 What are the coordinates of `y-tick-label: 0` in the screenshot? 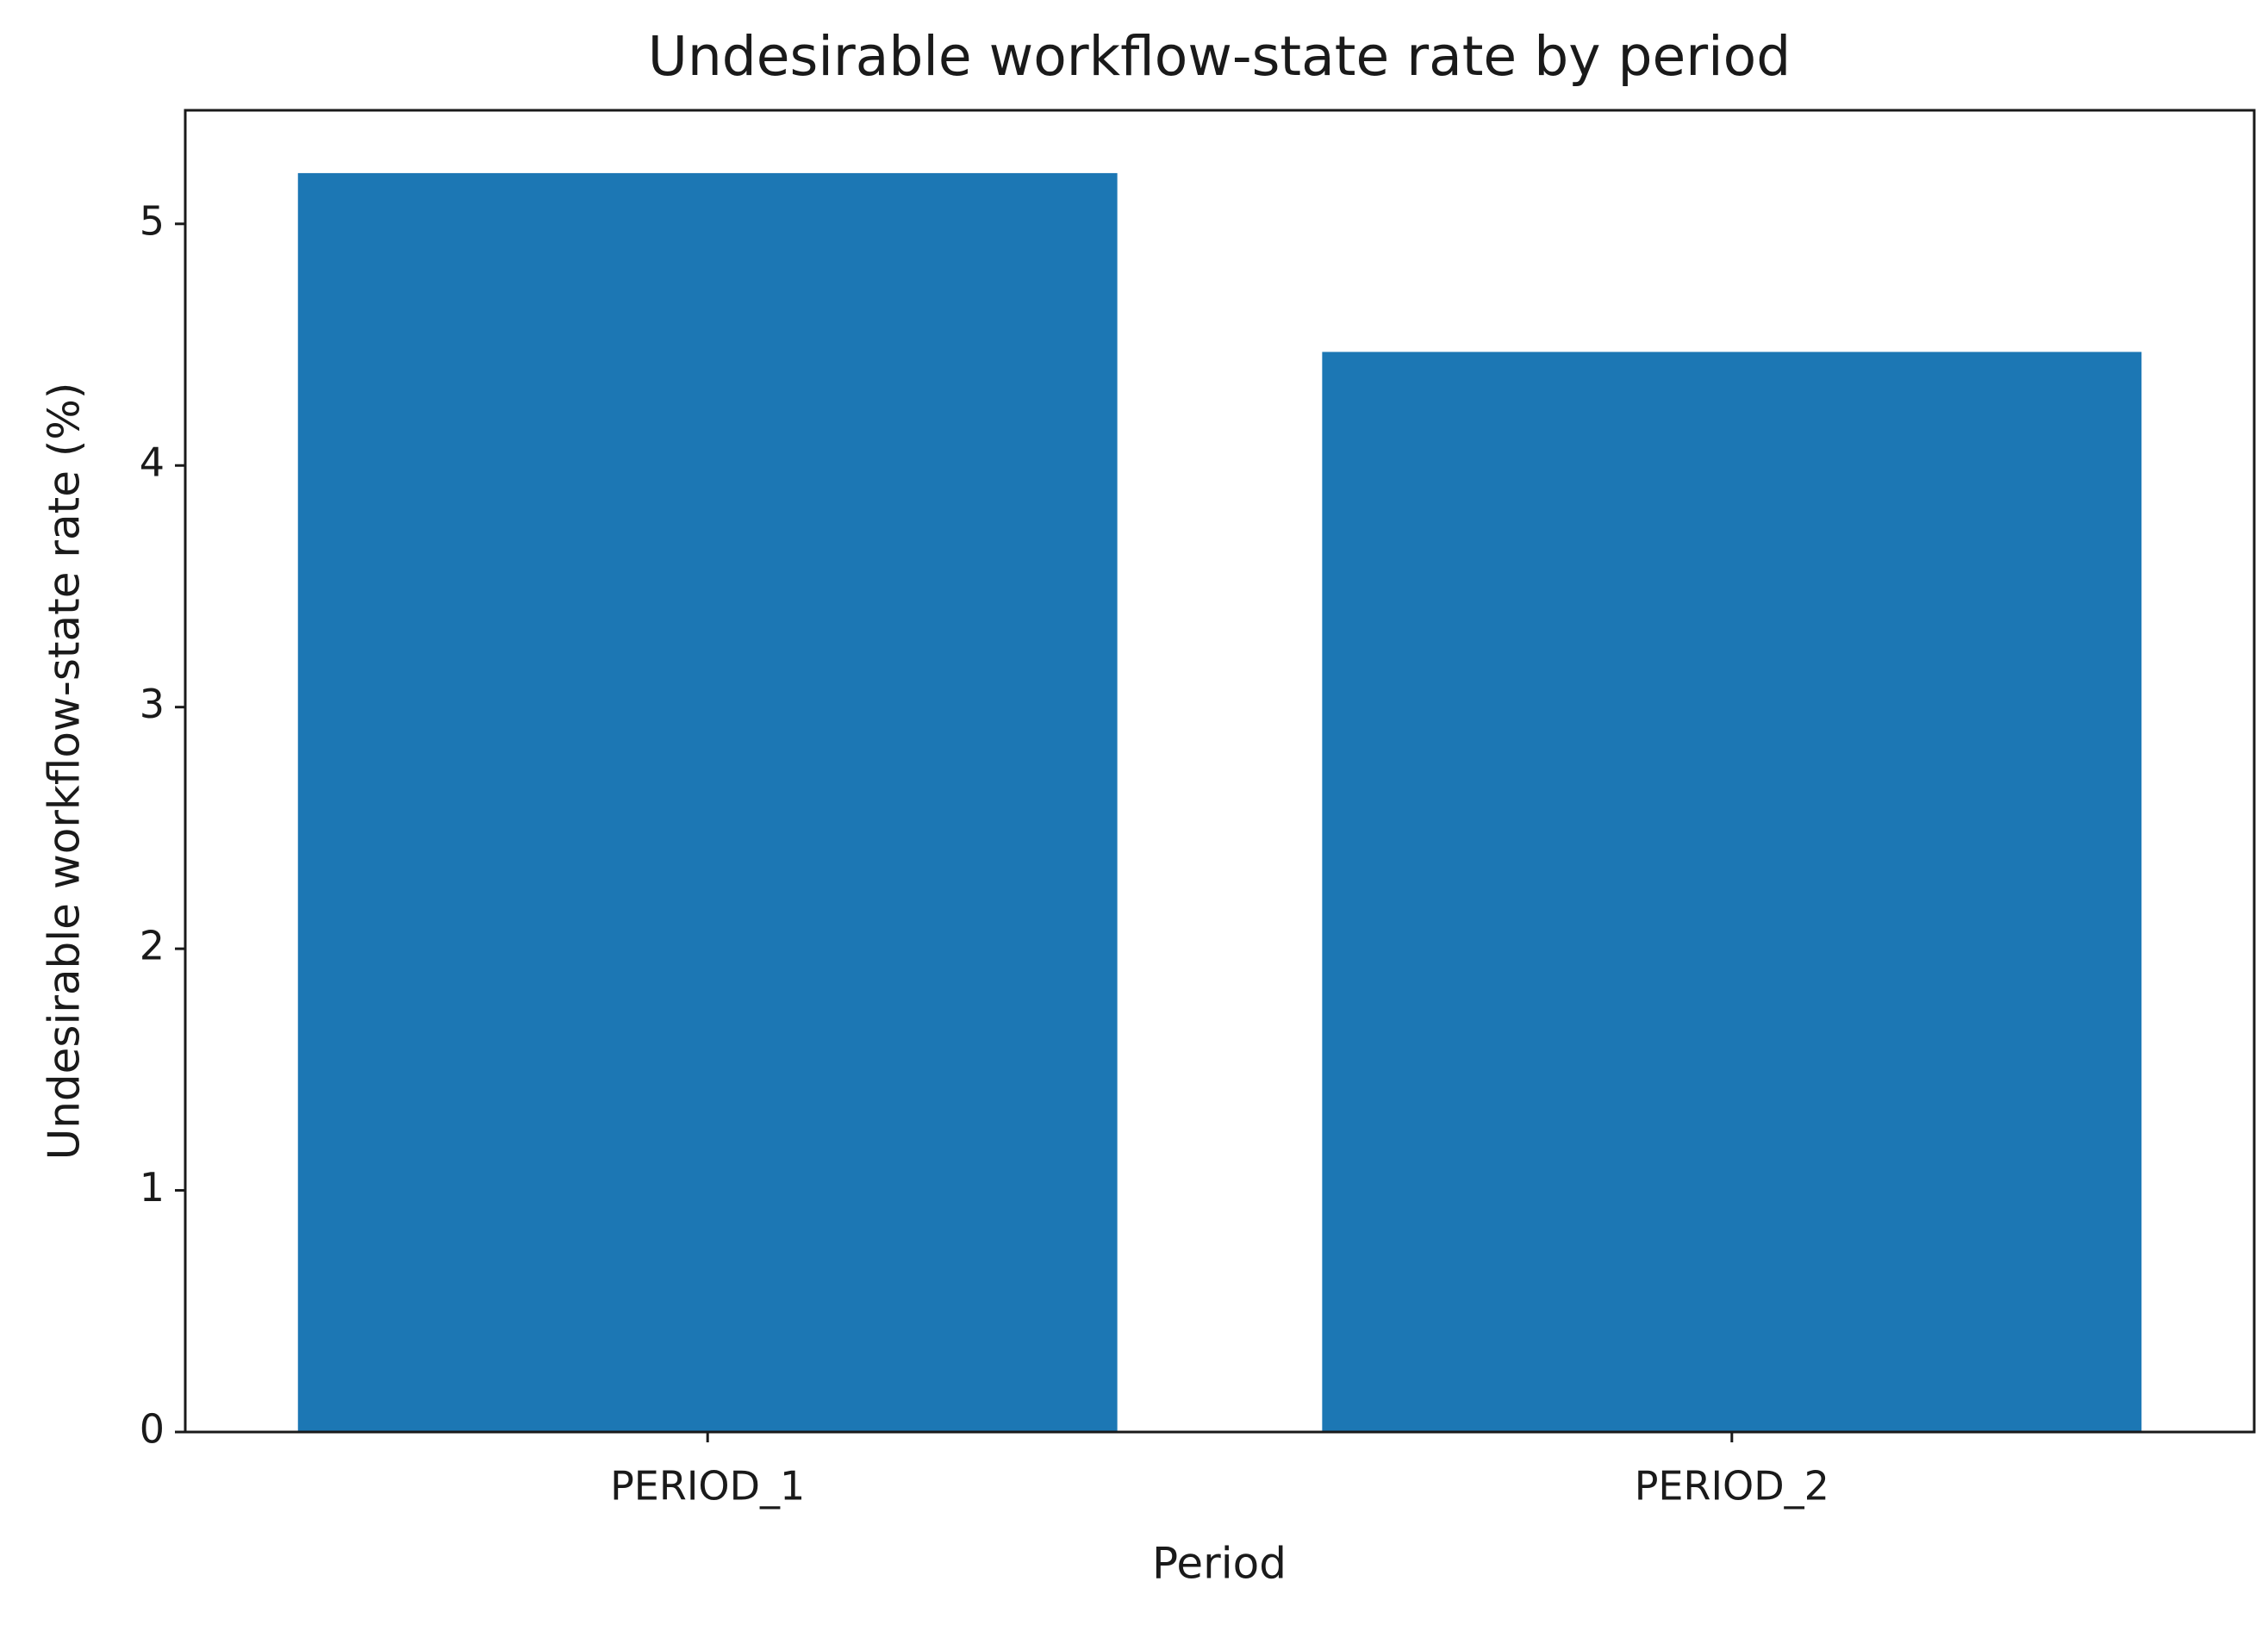 It's located at (152, 1429).